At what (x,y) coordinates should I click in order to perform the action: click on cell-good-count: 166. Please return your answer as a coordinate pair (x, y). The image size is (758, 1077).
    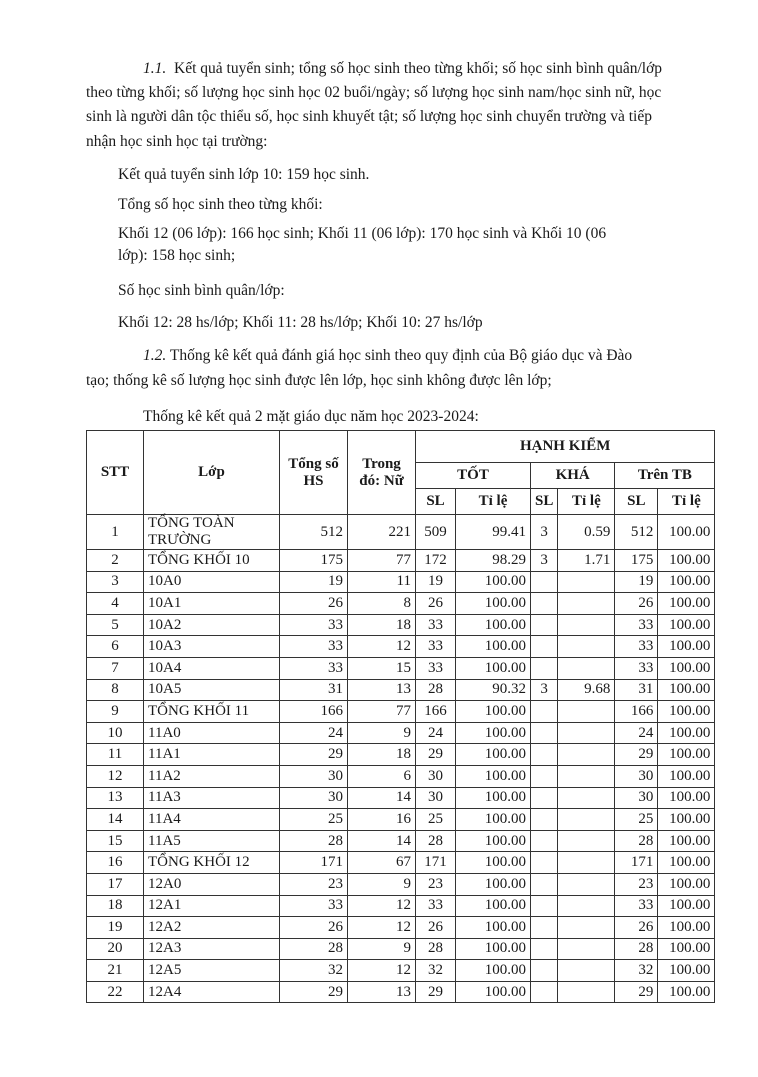
    Looking at the image, I should click on (435, 711).